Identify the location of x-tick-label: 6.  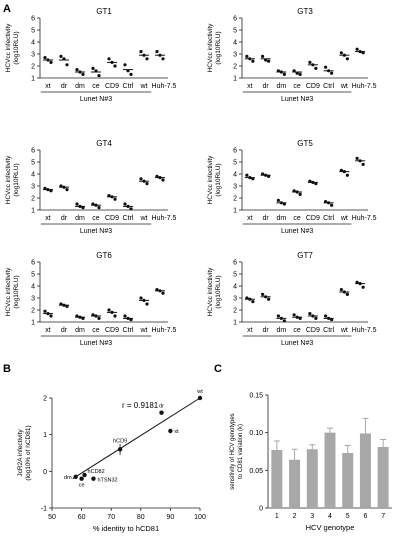
(365, 516).